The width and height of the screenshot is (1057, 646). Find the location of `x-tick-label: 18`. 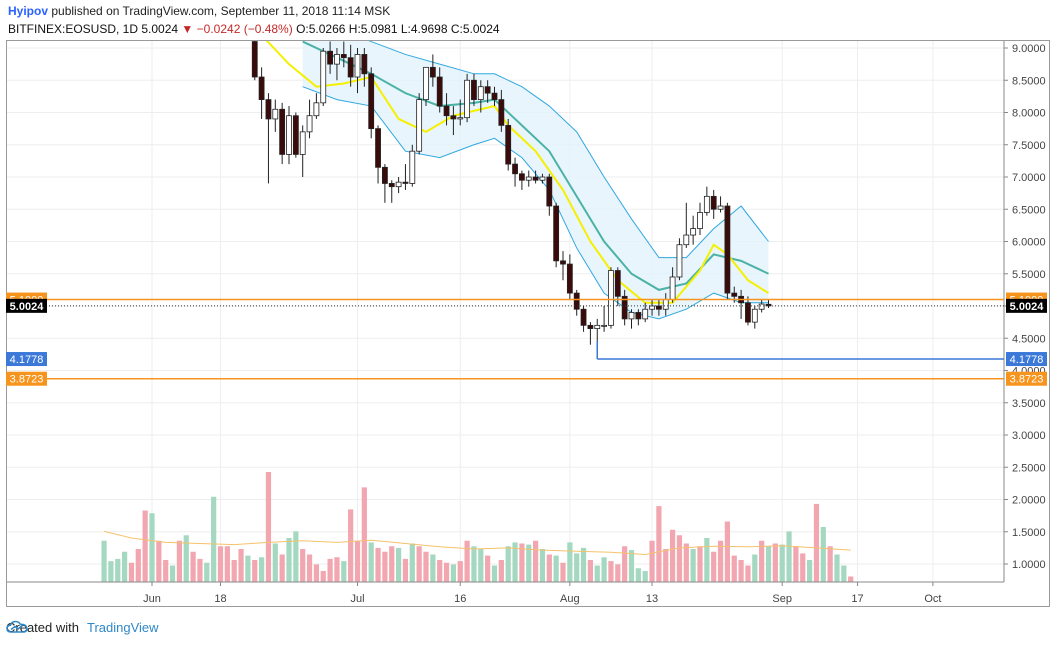

x-tick-label: 18 is located at coordinates (220, 599).